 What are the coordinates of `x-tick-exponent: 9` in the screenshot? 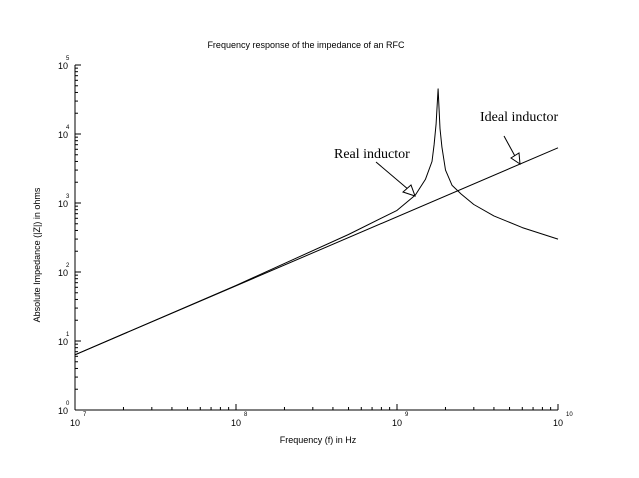 It's located at (407, 415).